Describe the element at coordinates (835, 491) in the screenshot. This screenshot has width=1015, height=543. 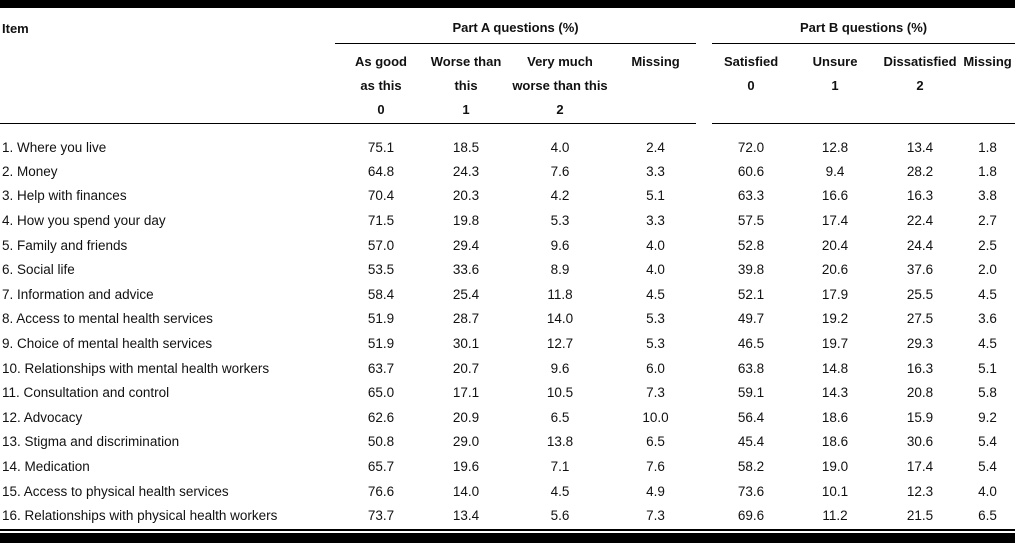
I see `value-cell: 10.1` at that location.